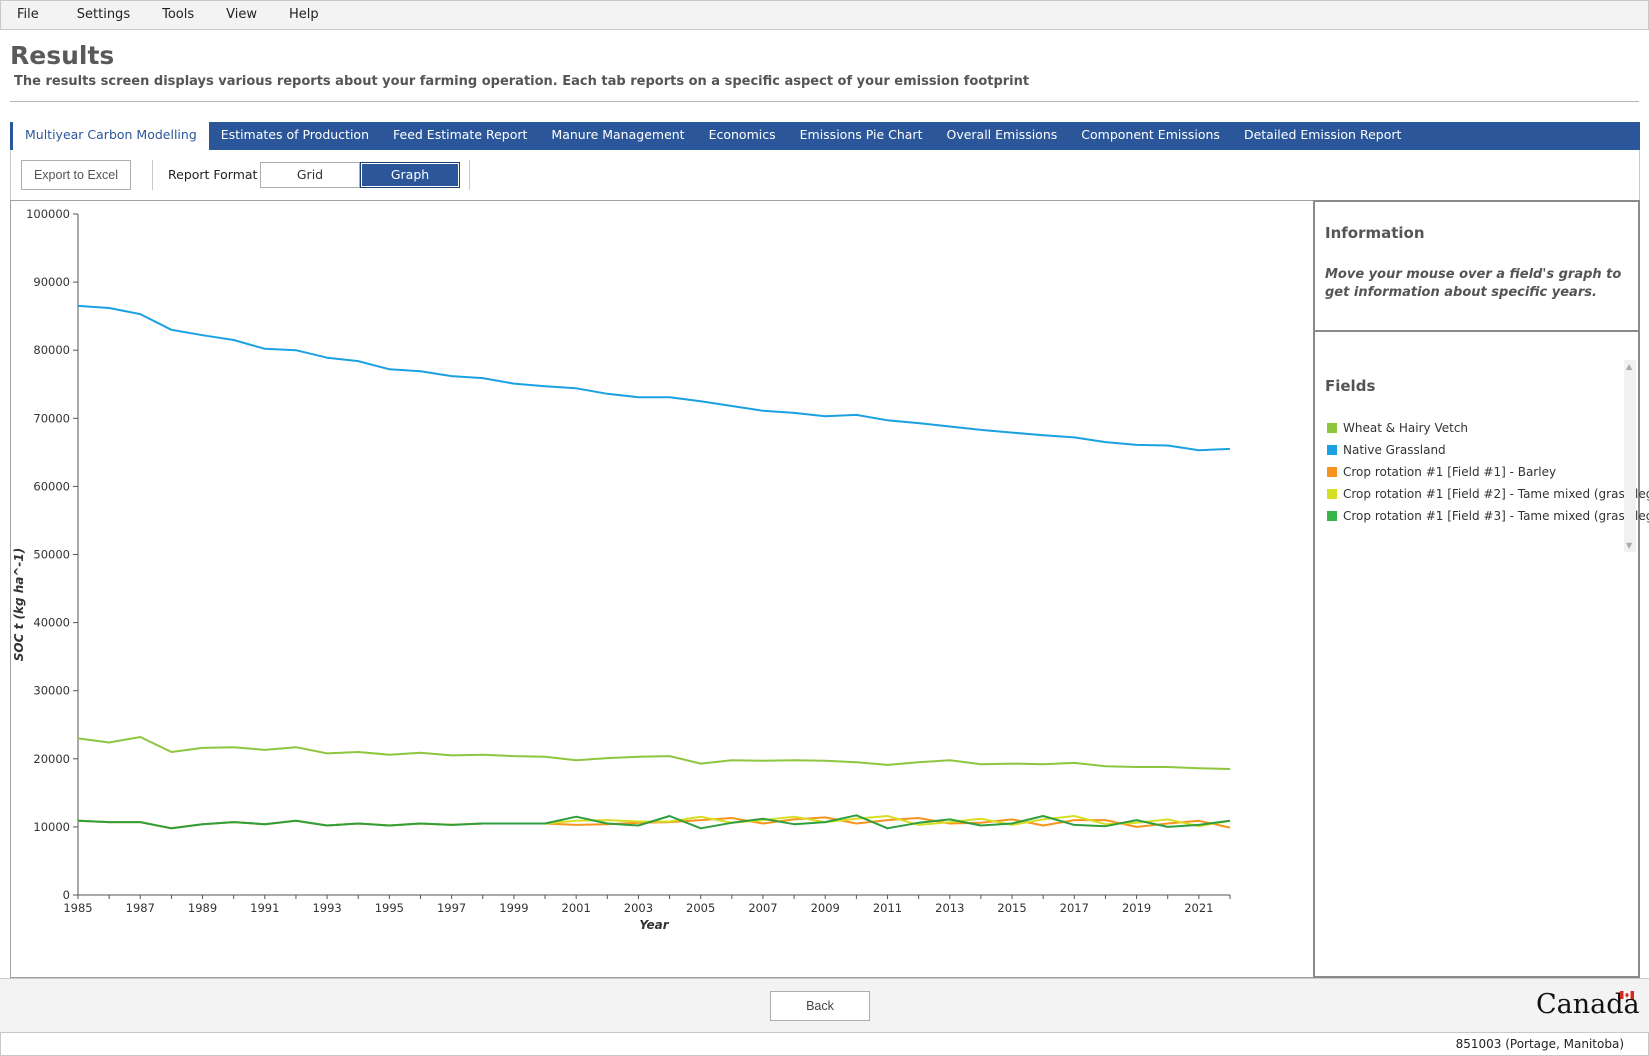 Image resolution: width=1649 pixels, height=1056 pixels. I want to click on report-format-label: Report Format :, so click(217, 174).